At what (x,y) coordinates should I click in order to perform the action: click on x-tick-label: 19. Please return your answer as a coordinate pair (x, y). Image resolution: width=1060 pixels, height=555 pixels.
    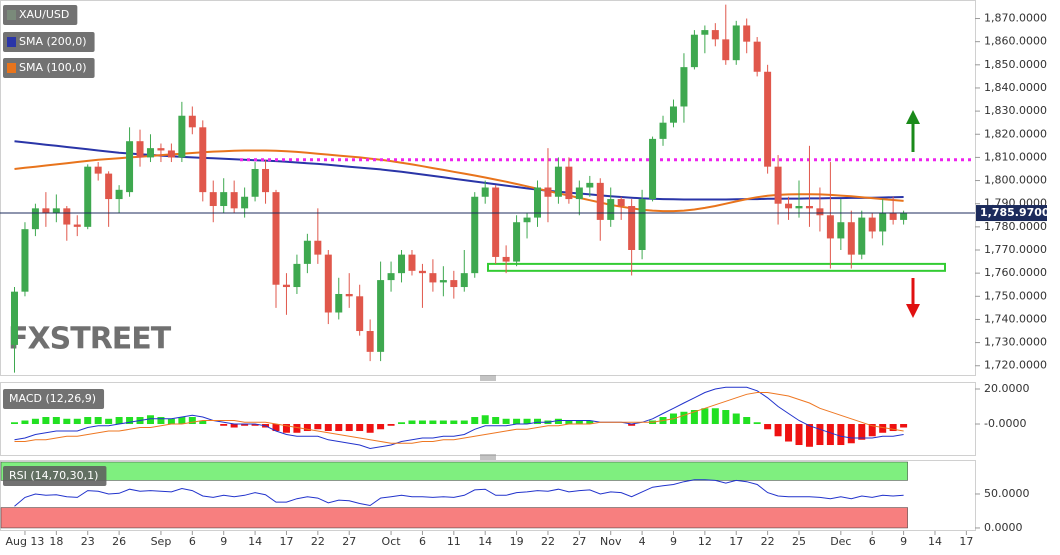
    Looking at the image, I should click on (517, 541).